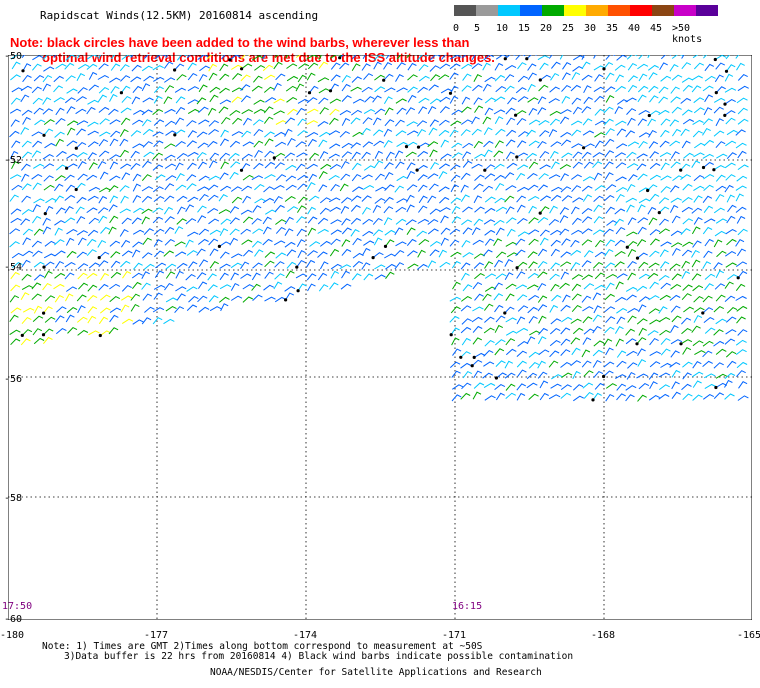  I want to click on legend-label: 5, so click(477, 28).